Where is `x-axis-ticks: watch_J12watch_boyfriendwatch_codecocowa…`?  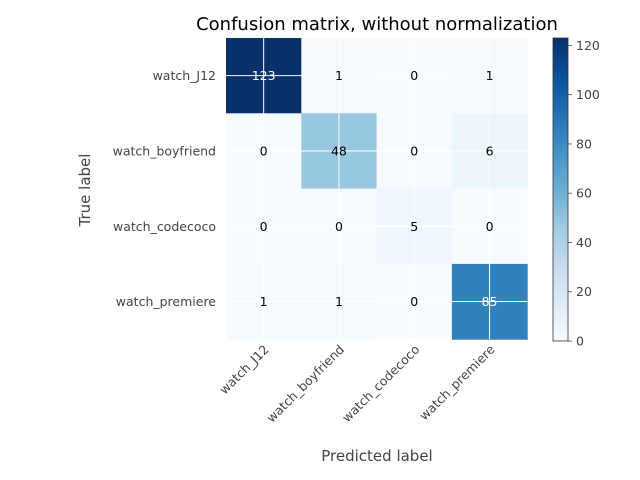
x-axis-ticks: watch_J12watch_boyfriendwatch_codecocowa… is located at coordinates (357, 383).